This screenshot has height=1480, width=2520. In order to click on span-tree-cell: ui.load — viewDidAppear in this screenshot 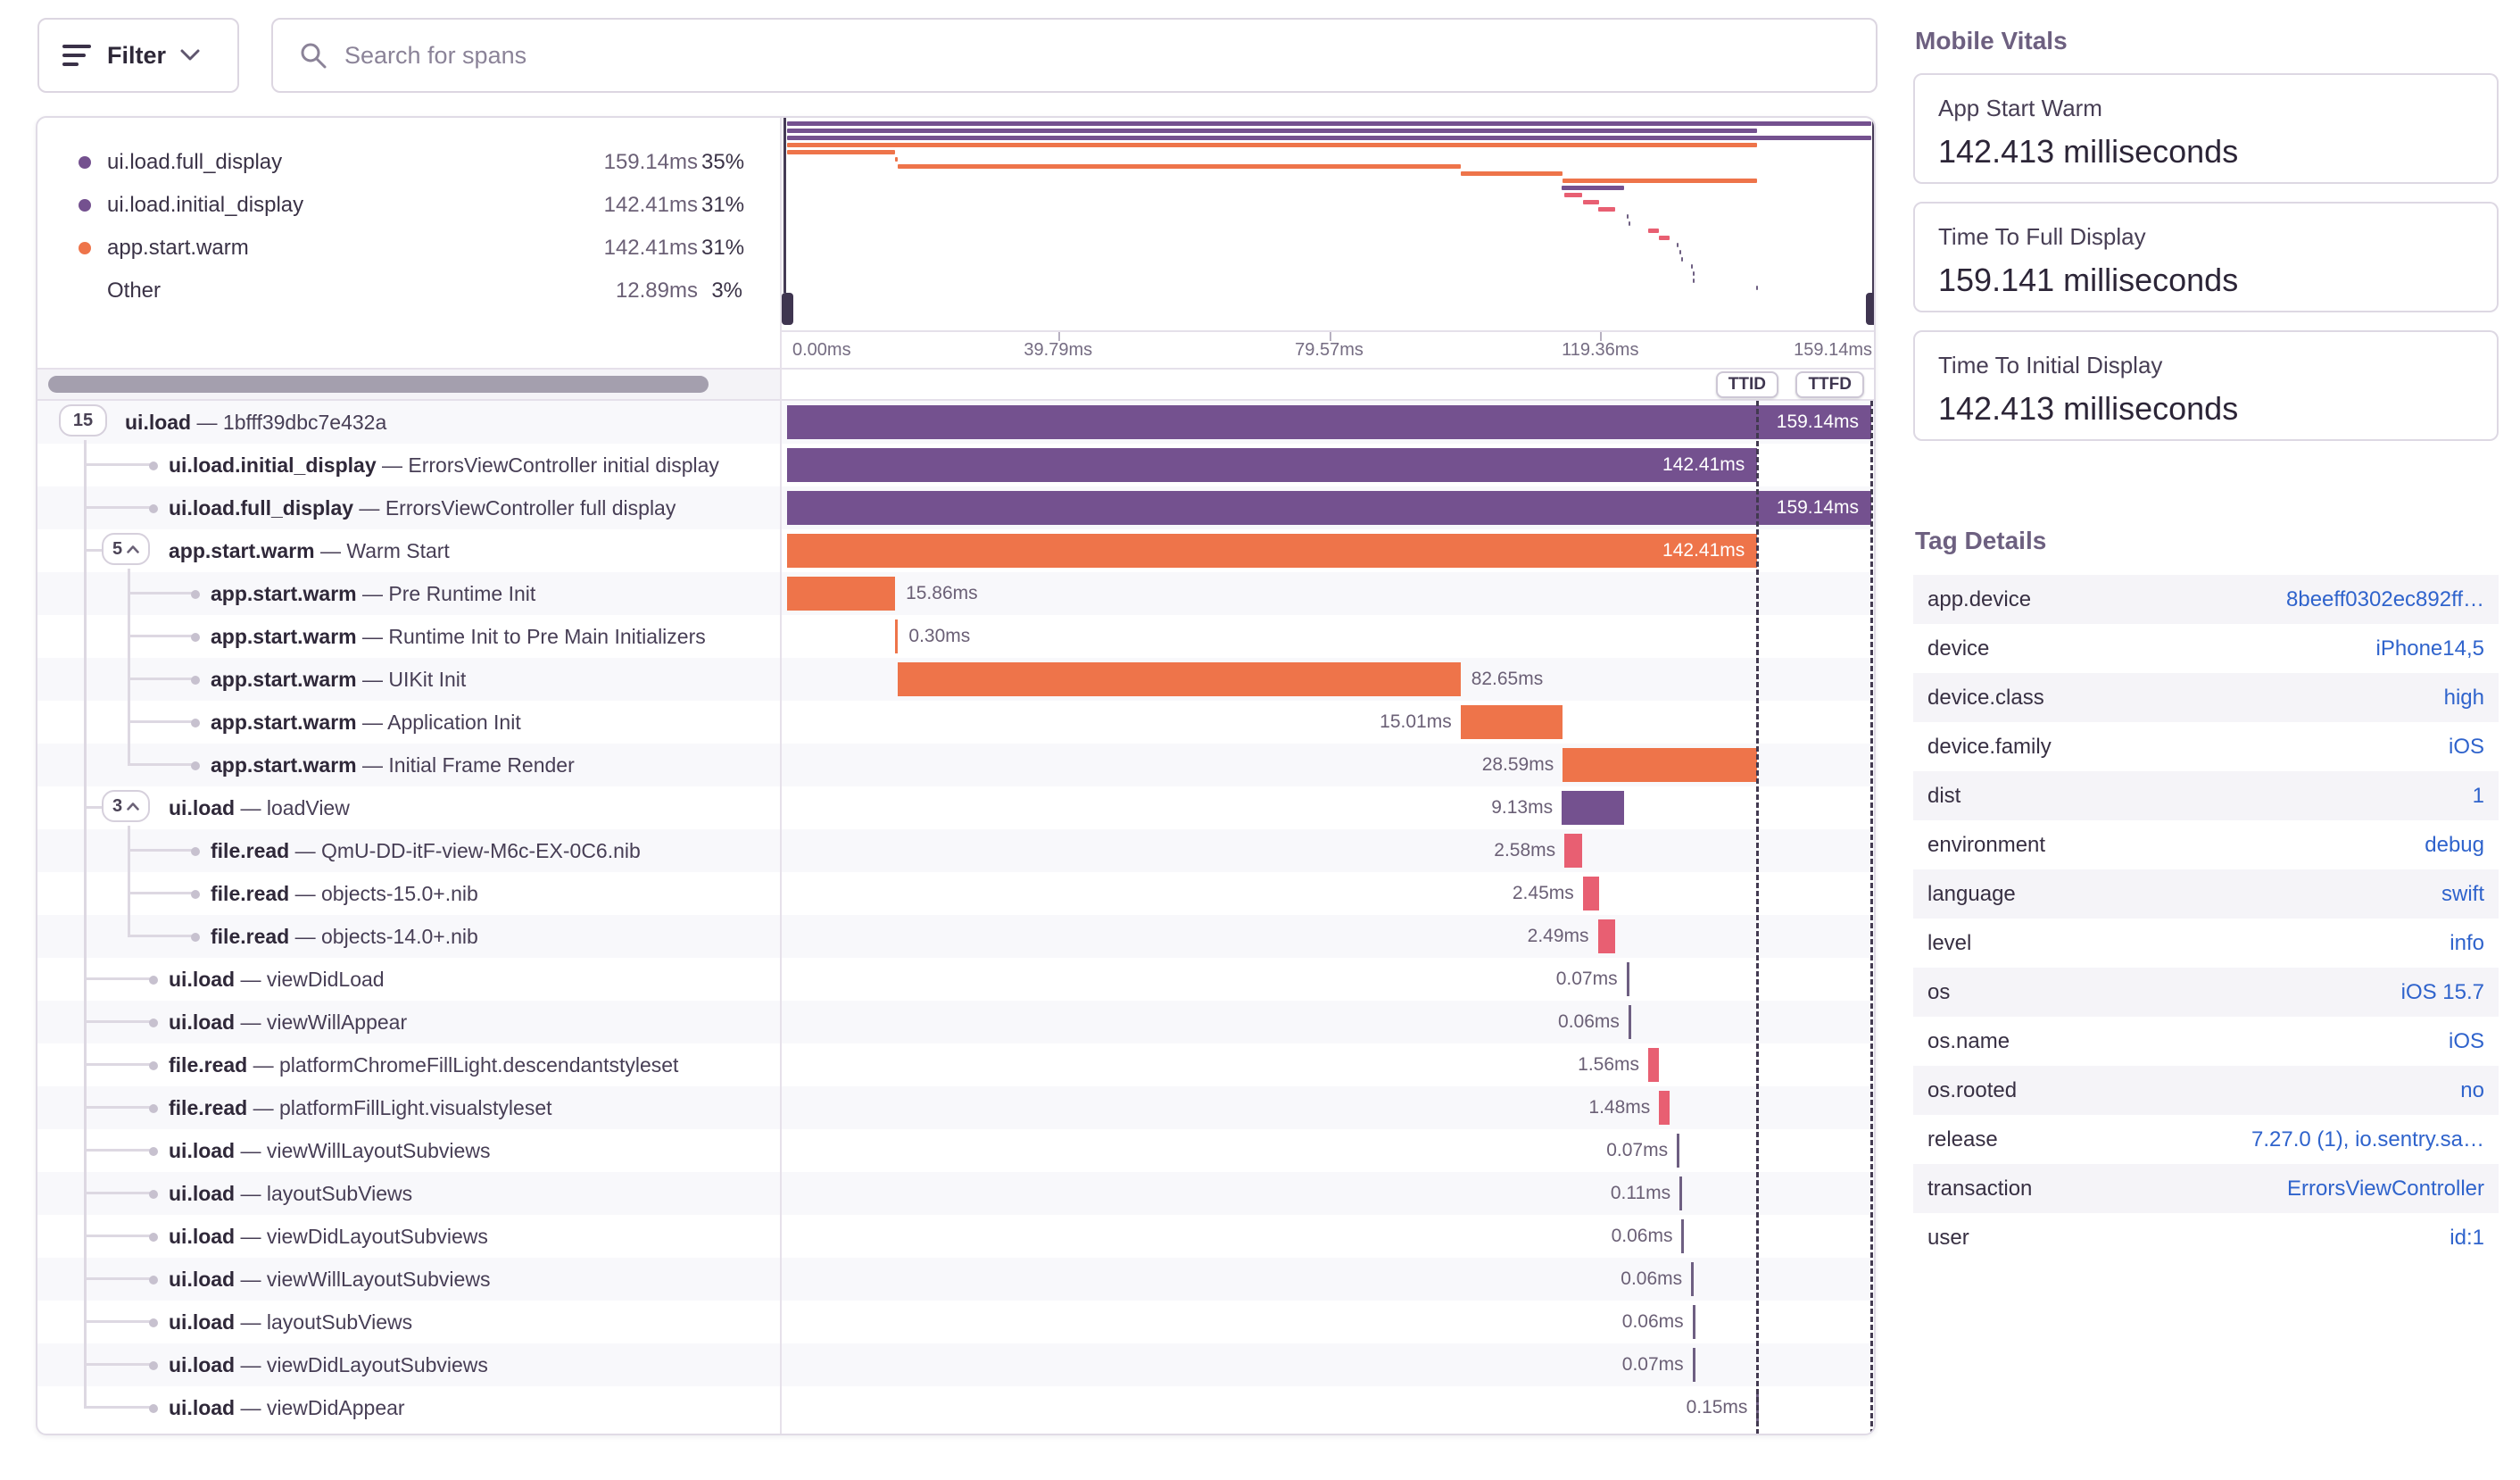, I will do `click(408, 1407)`.